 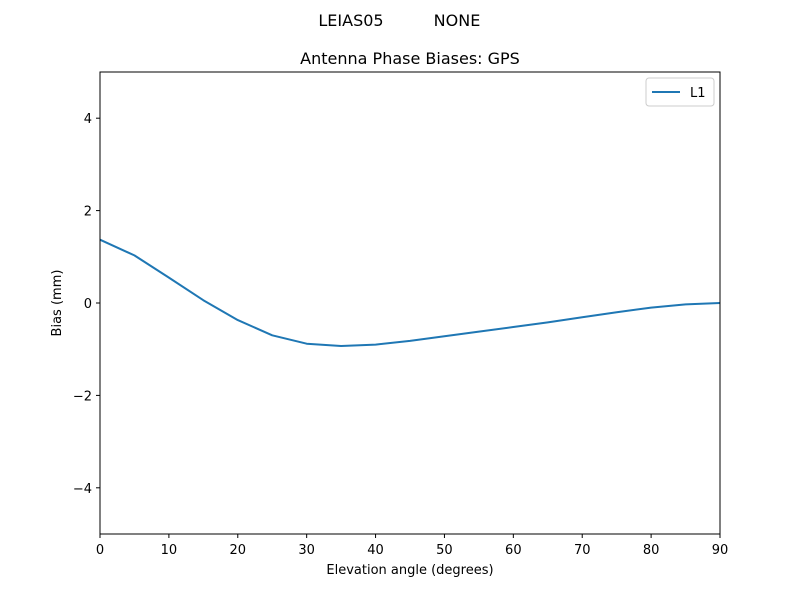 What do you see at coordinates (680, 92) in the screenshot?
I see `legend: L1` at bounding box center [680, 92].